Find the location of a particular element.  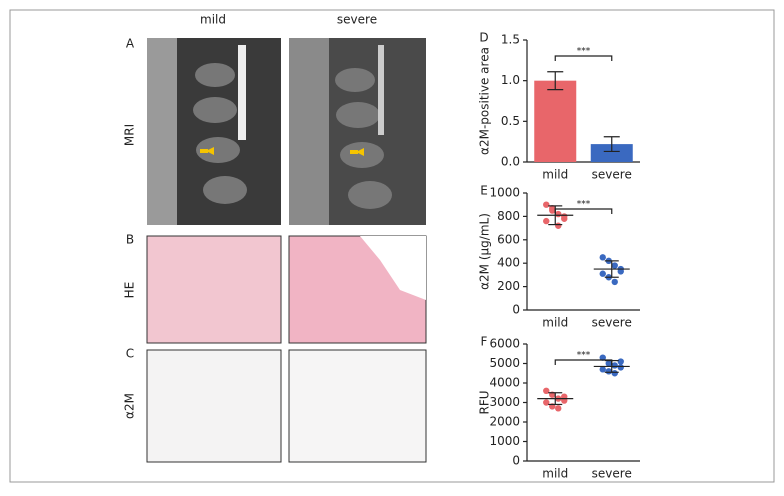

y-tick-label: 800 is located at coordinates (508, 216).